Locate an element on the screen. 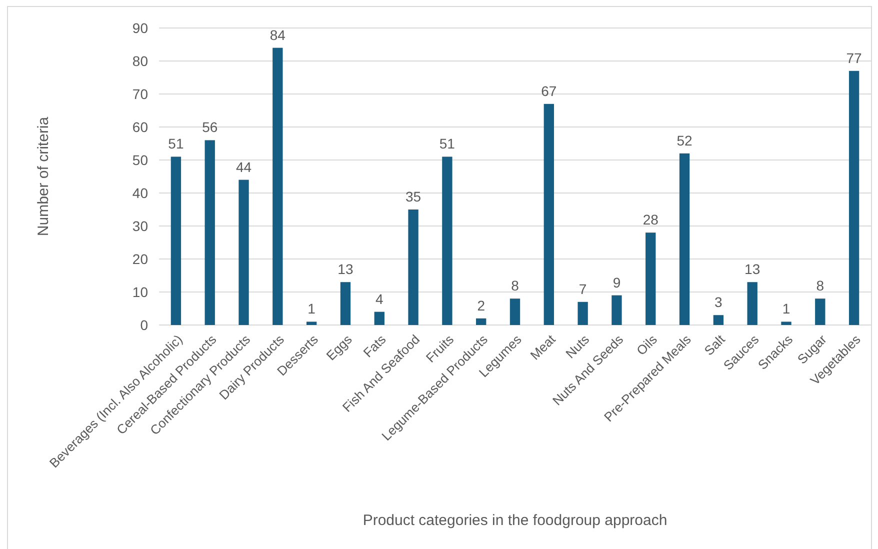  x-tick-label: Nuts is located at coordinates (577, 346).